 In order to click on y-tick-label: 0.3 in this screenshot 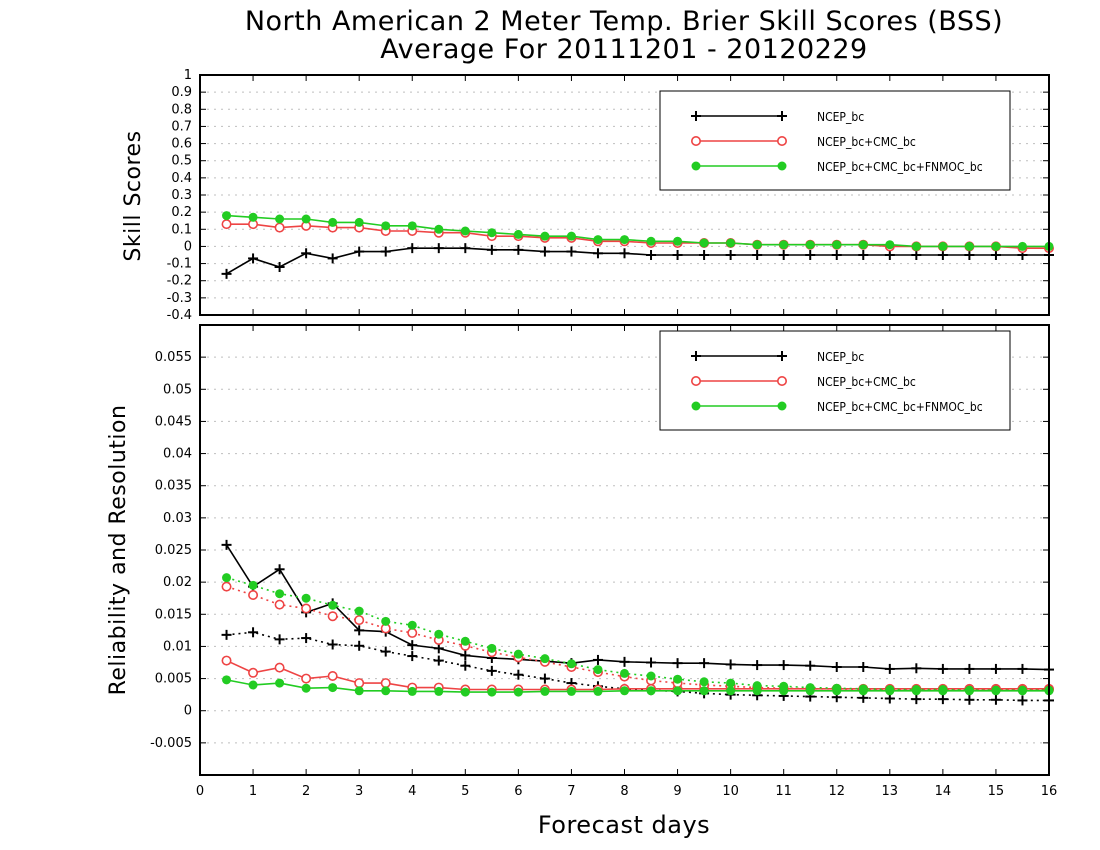, I will do `click(181, 195)`.